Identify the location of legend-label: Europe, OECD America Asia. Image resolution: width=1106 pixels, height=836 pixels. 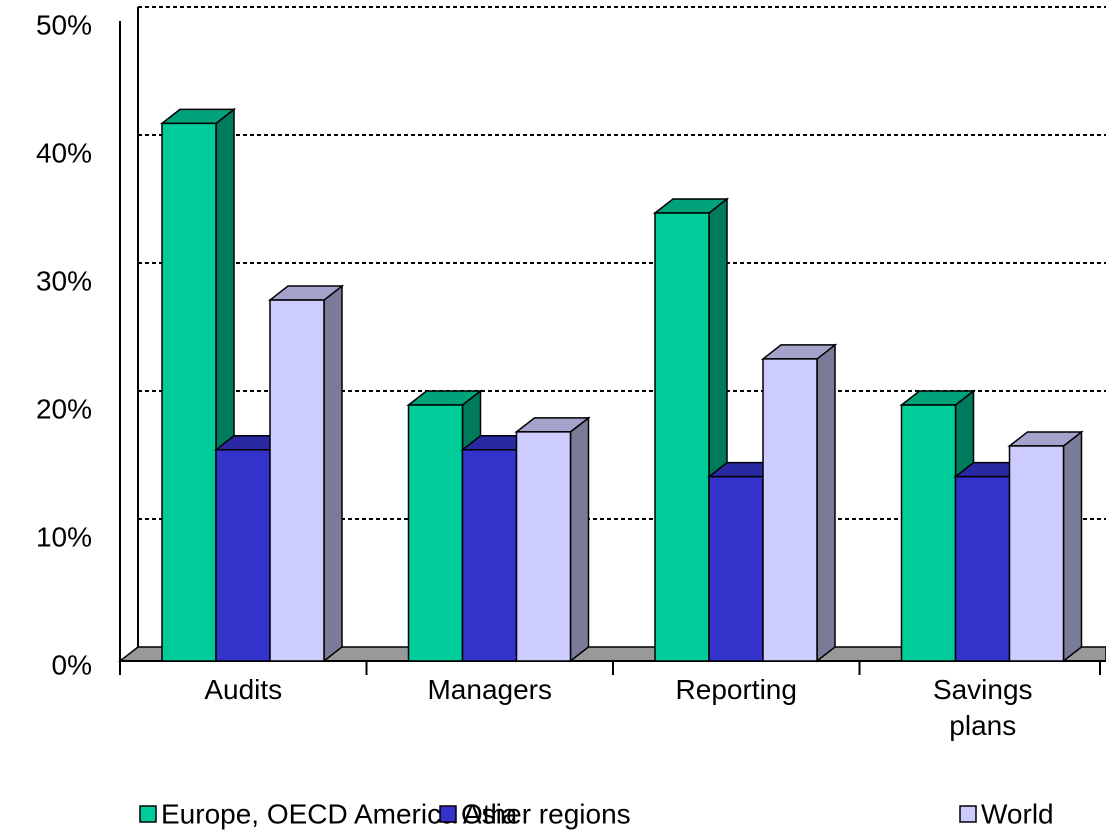
(339, 813).